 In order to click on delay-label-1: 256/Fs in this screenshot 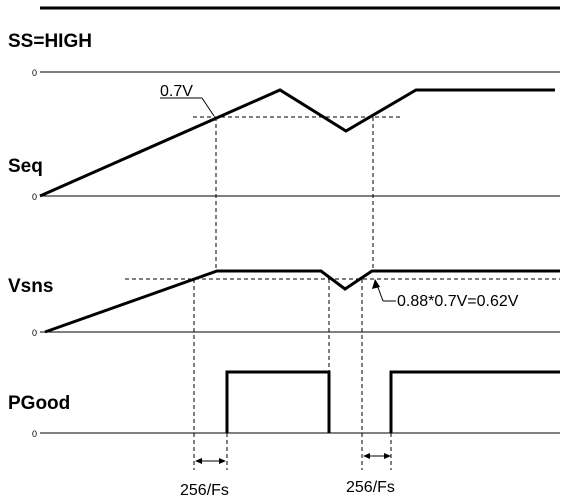, I will do `click(204, 490)`.